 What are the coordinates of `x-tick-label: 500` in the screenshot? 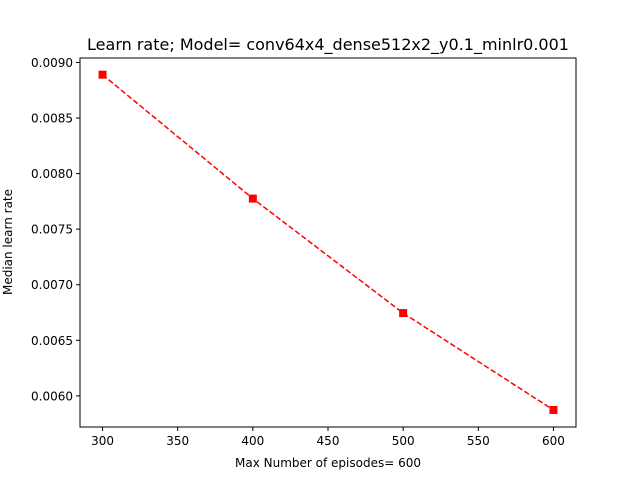 It's located at (403, 441).